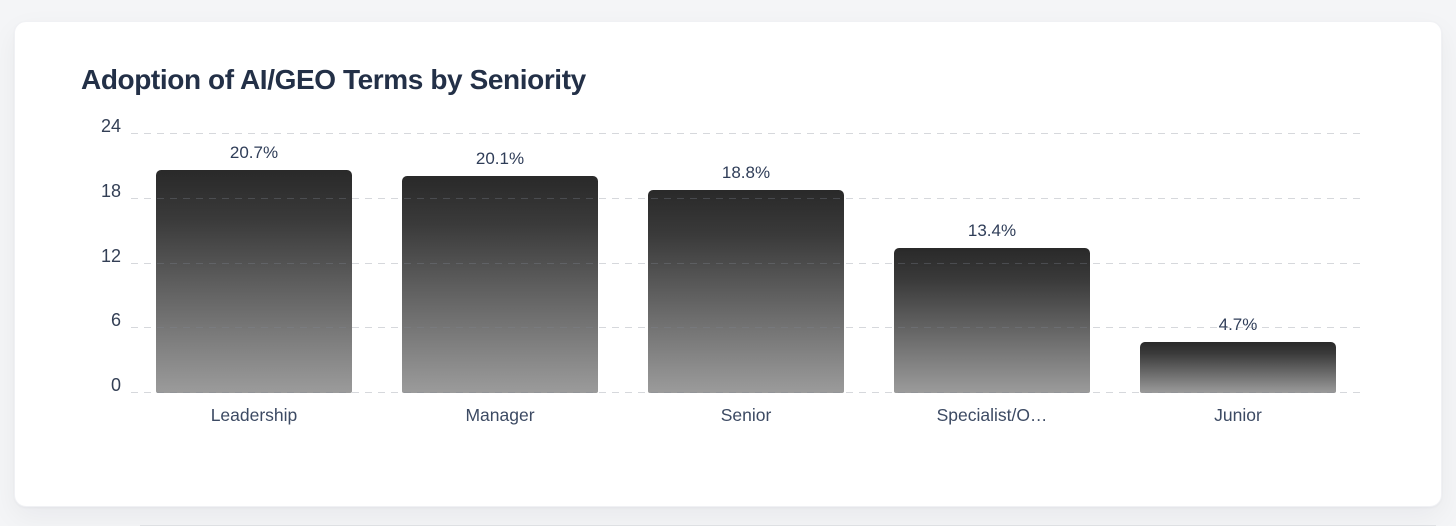 The width and height of the screenshot is (1456, 526). What do you see at coordinates (992, 320) in the screenshot?
I see `bar-specialist-o` at bounding box center [992, 320].